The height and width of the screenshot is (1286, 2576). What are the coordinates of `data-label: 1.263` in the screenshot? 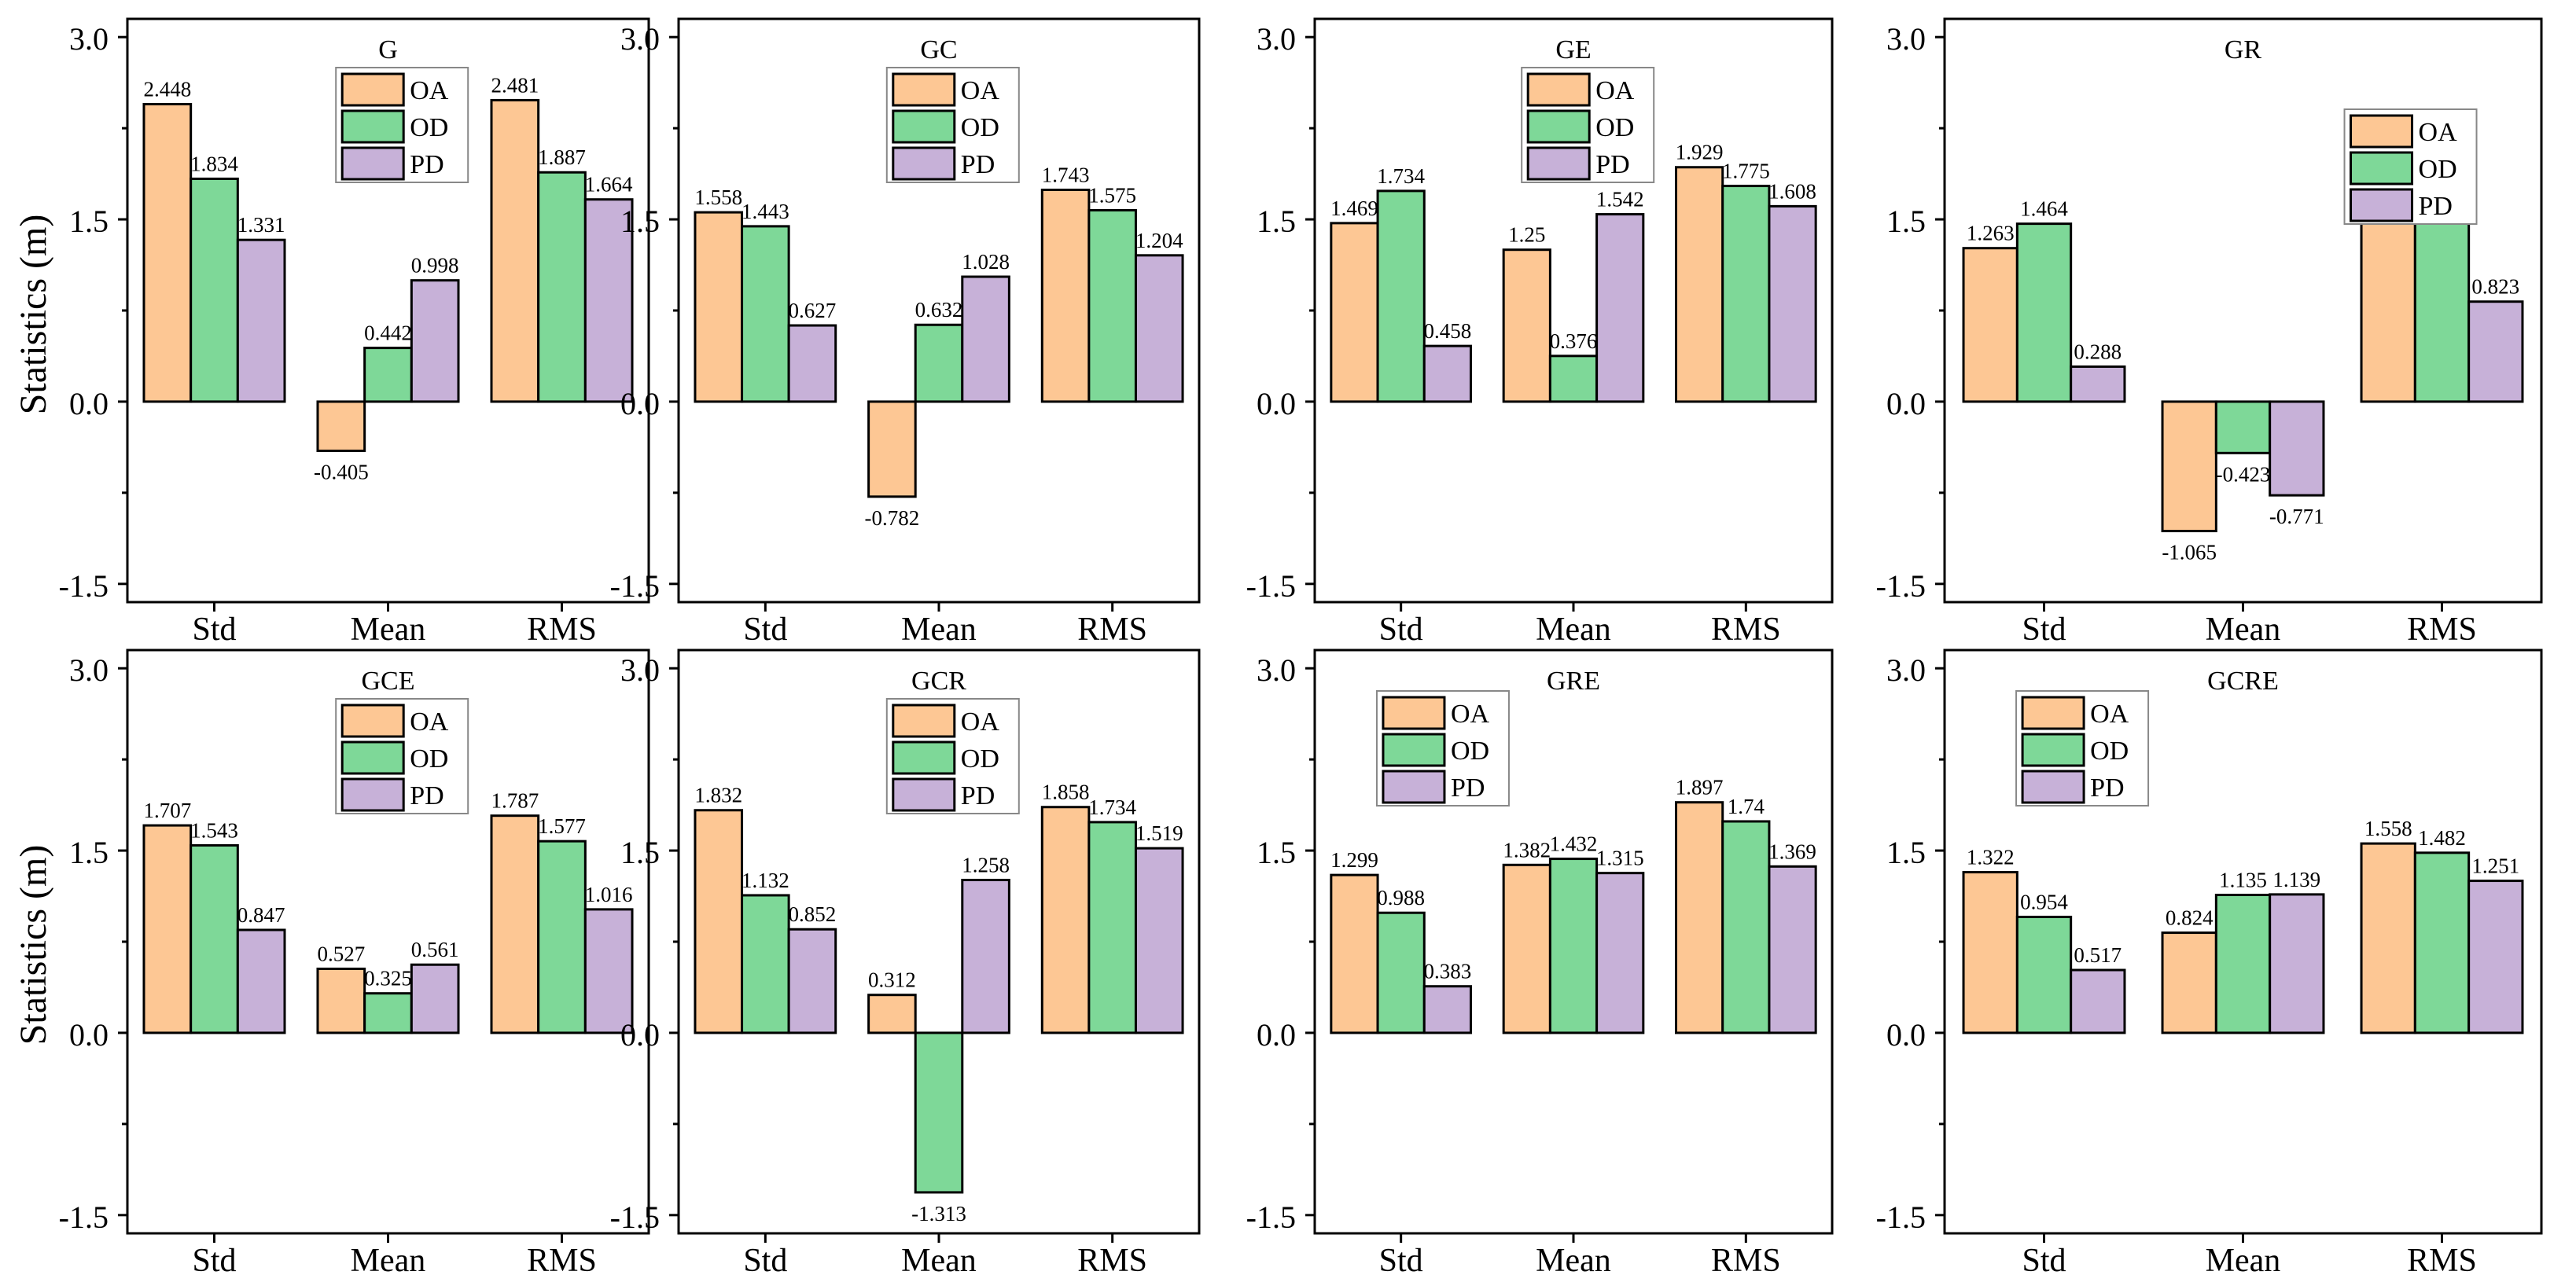 It's located at (1991, 234).